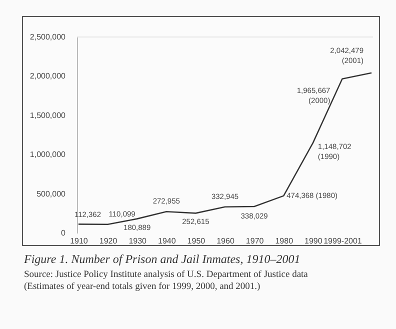 This screenshot has width=396, height=329. I want to click on x-tick-label: 1980, so click(284, 241).